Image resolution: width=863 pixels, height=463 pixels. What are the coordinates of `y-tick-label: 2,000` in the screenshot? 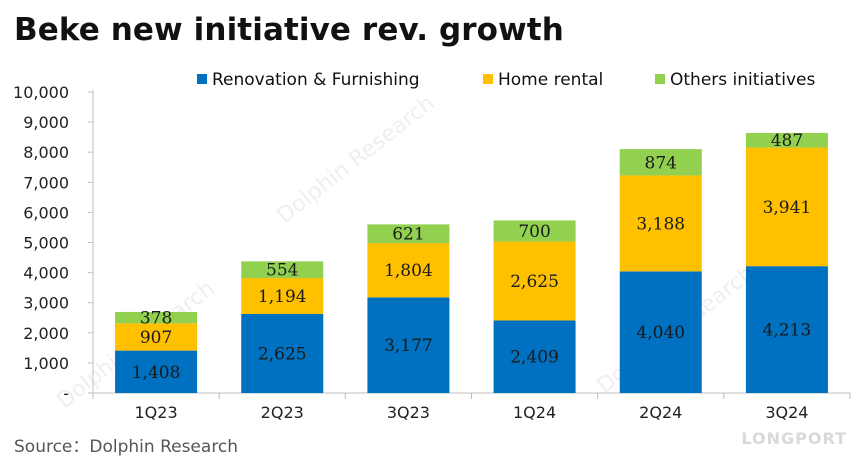 It's located at (46, 333).